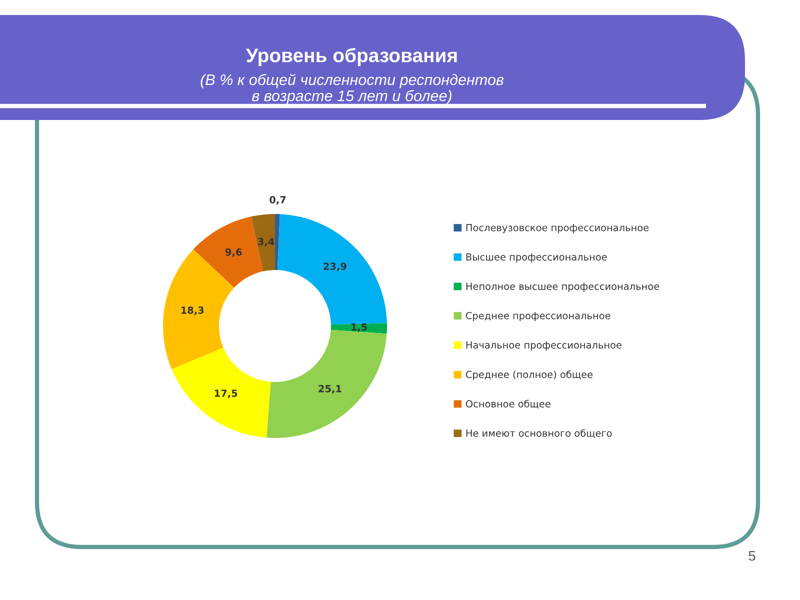 The width and height of the screenshot is (800, 600). Describe the element at coordinates (226, 394) in the screenshot. I see `data-label: 17,5` at that location.